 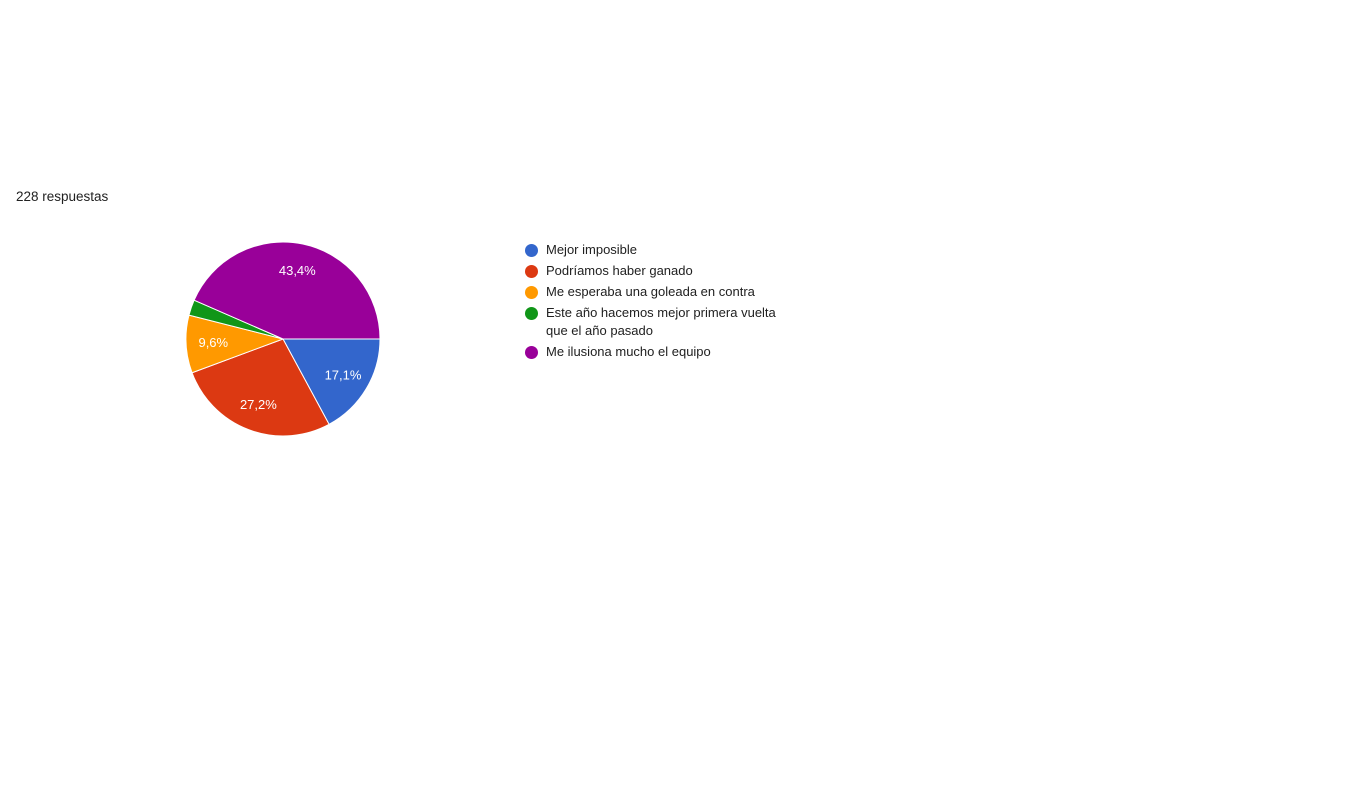 What do you see at coordinates (655, 250) in the screenshot?
I see `legend-item-0: Mejor imposible` at bounding box center [655, 250].